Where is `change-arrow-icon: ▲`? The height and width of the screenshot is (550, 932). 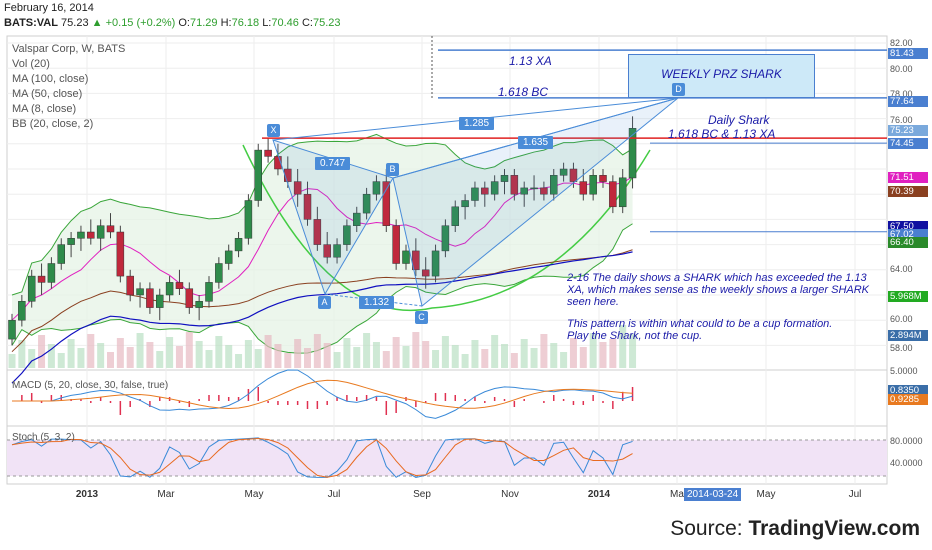
change-arrow-icon: ▲ is located at coordinates (97, 23).